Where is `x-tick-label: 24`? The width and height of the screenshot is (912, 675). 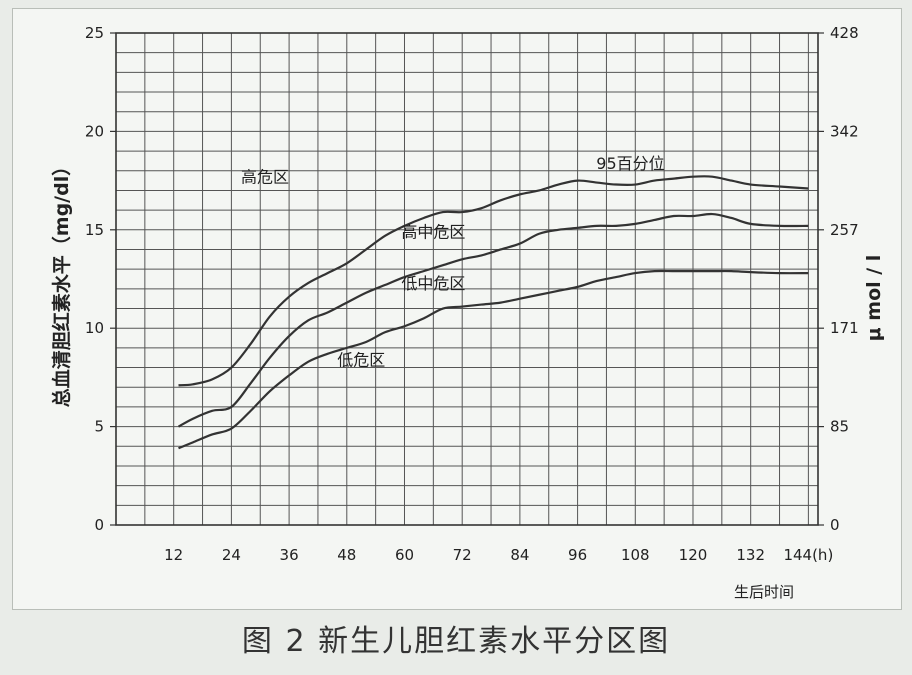 x-tick-label: 24 is located at coordinates (231, 555).